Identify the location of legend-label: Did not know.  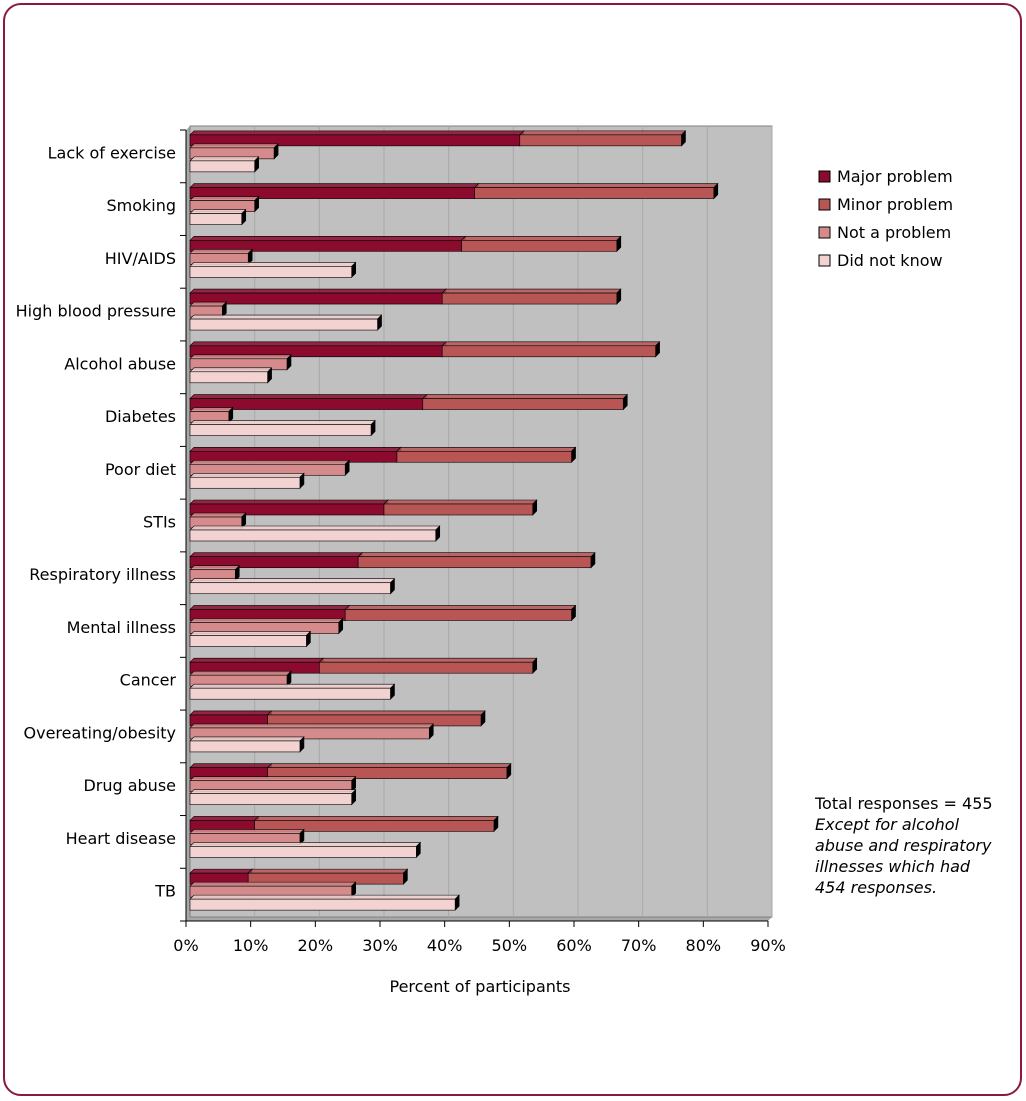
(890, 260).